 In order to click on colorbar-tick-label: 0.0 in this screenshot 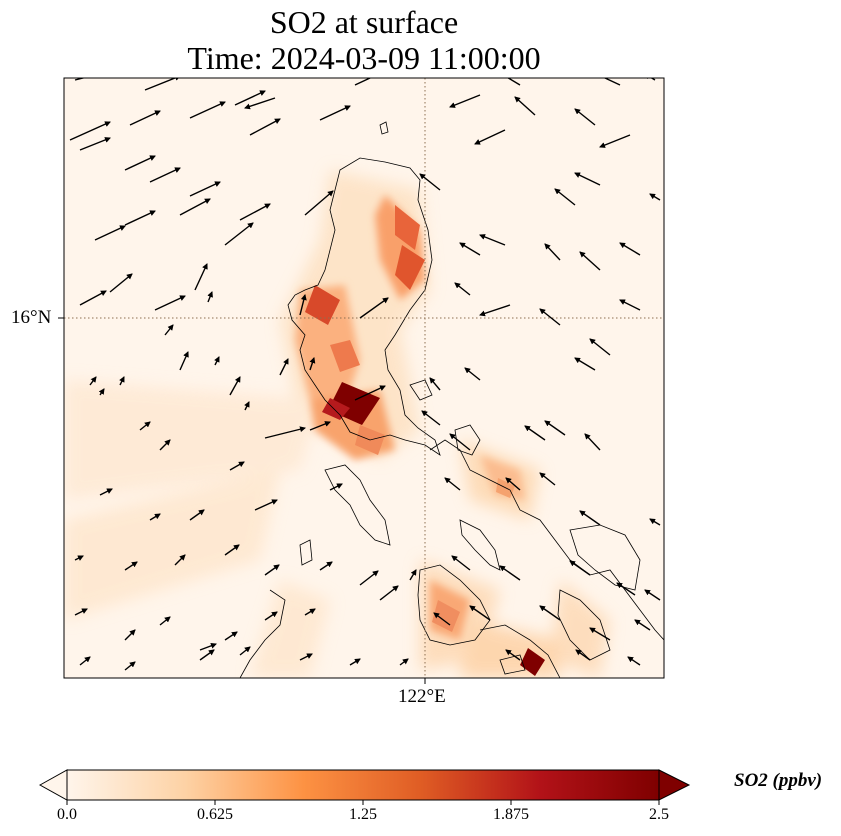, I will do `click(67, 814)`.